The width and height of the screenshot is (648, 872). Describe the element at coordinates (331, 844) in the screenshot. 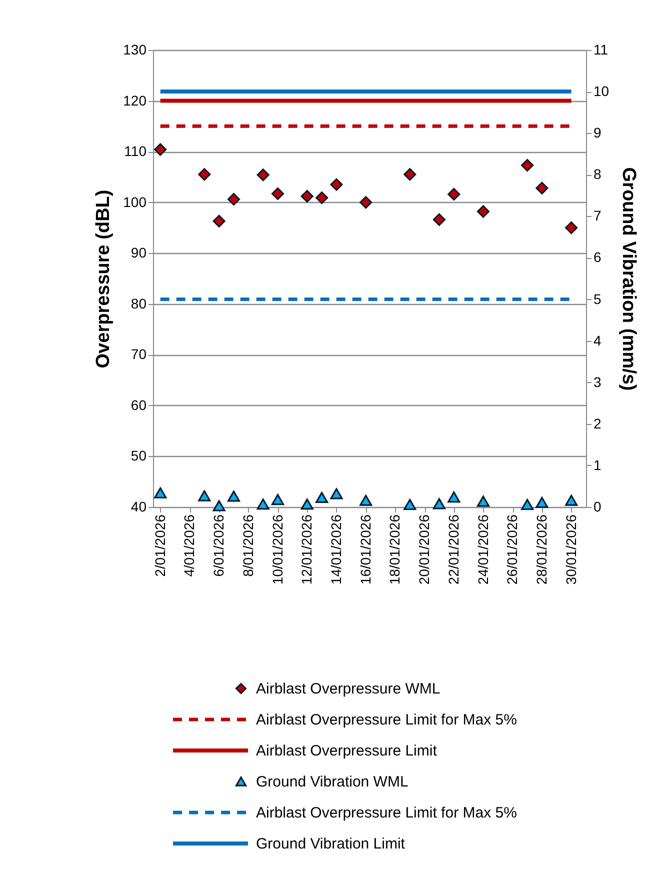

I see `legend-label: Ground Vibration Limit` at that location.